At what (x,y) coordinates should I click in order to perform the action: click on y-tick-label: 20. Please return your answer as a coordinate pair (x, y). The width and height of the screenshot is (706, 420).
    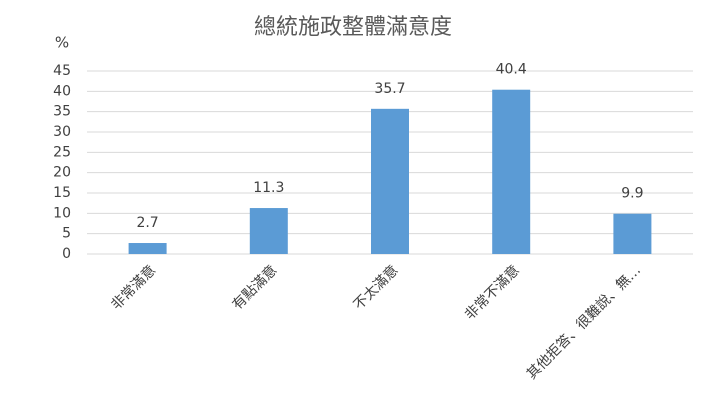
    Looking at the image, I should click on (62, 173).